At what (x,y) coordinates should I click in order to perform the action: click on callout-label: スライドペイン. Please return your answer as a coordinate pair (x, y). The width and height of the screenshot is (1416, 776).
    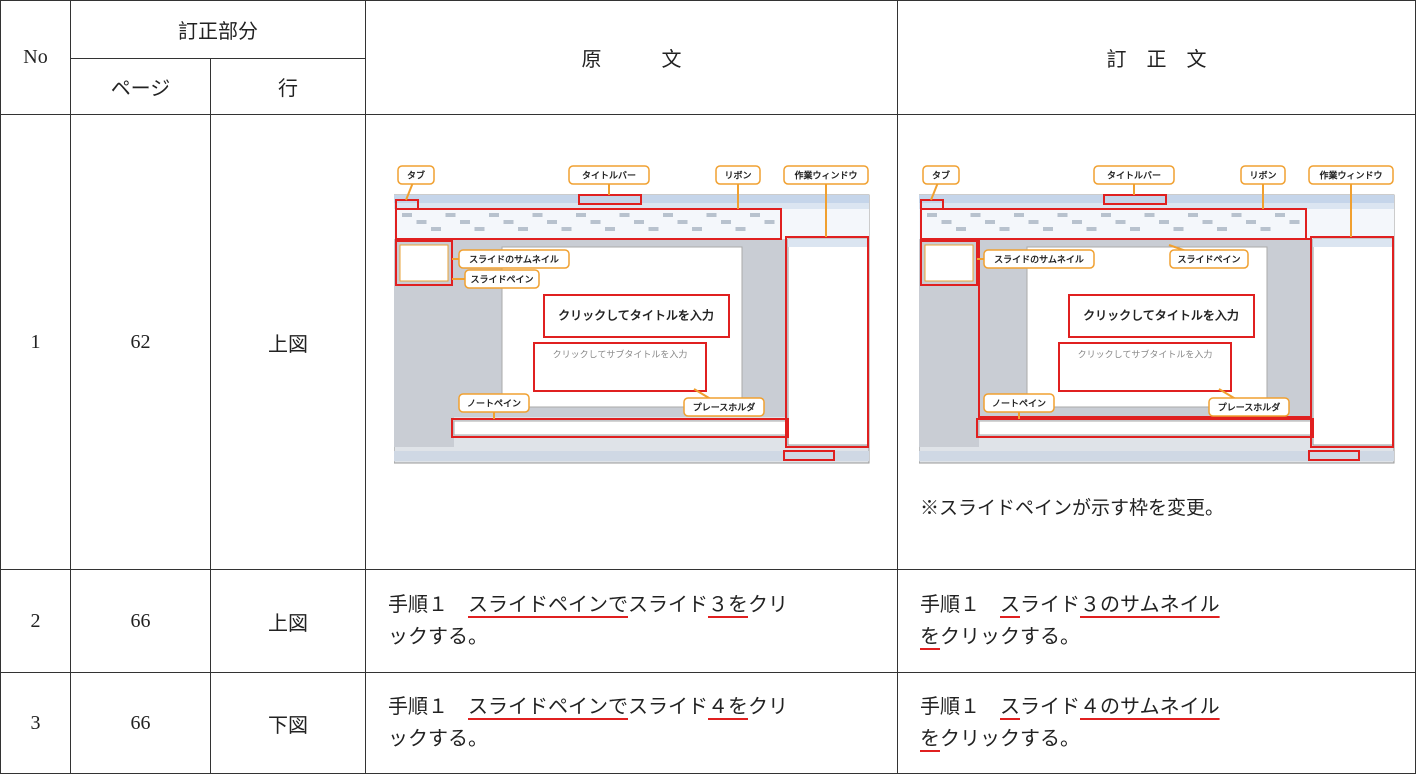
    Looking at the image, I should click on (501, 280).